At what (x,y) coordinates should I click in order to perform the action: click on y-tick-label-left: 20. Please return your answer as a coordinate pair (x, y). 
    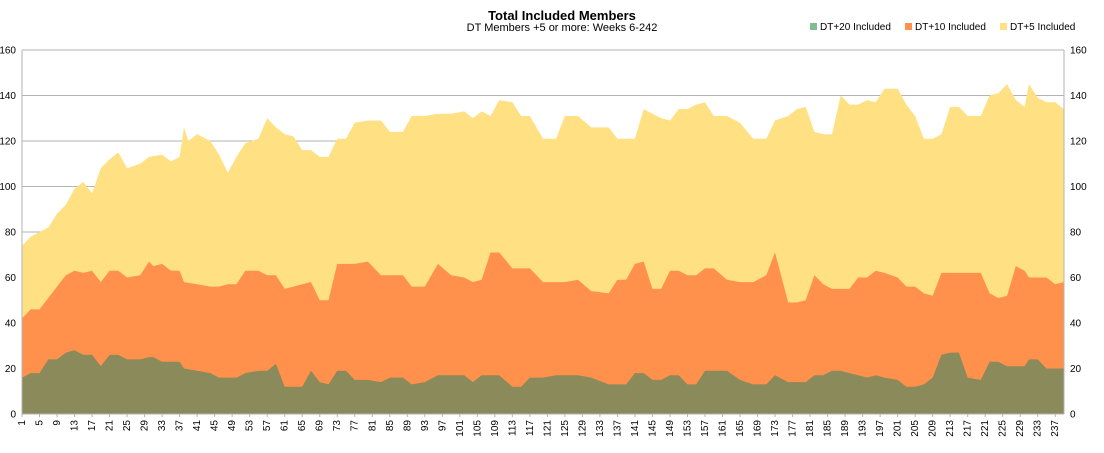
    Looking at the image, I should click on (11, 369).